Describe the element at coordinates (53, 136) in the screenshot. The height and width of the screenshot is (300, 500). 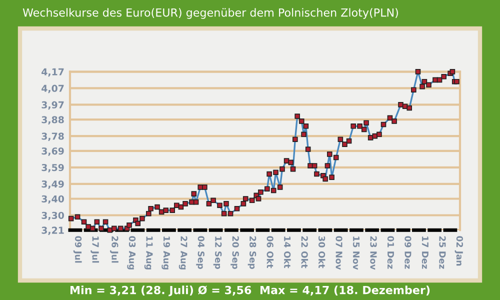
I see `y-tick-label: 3,78` at that location.